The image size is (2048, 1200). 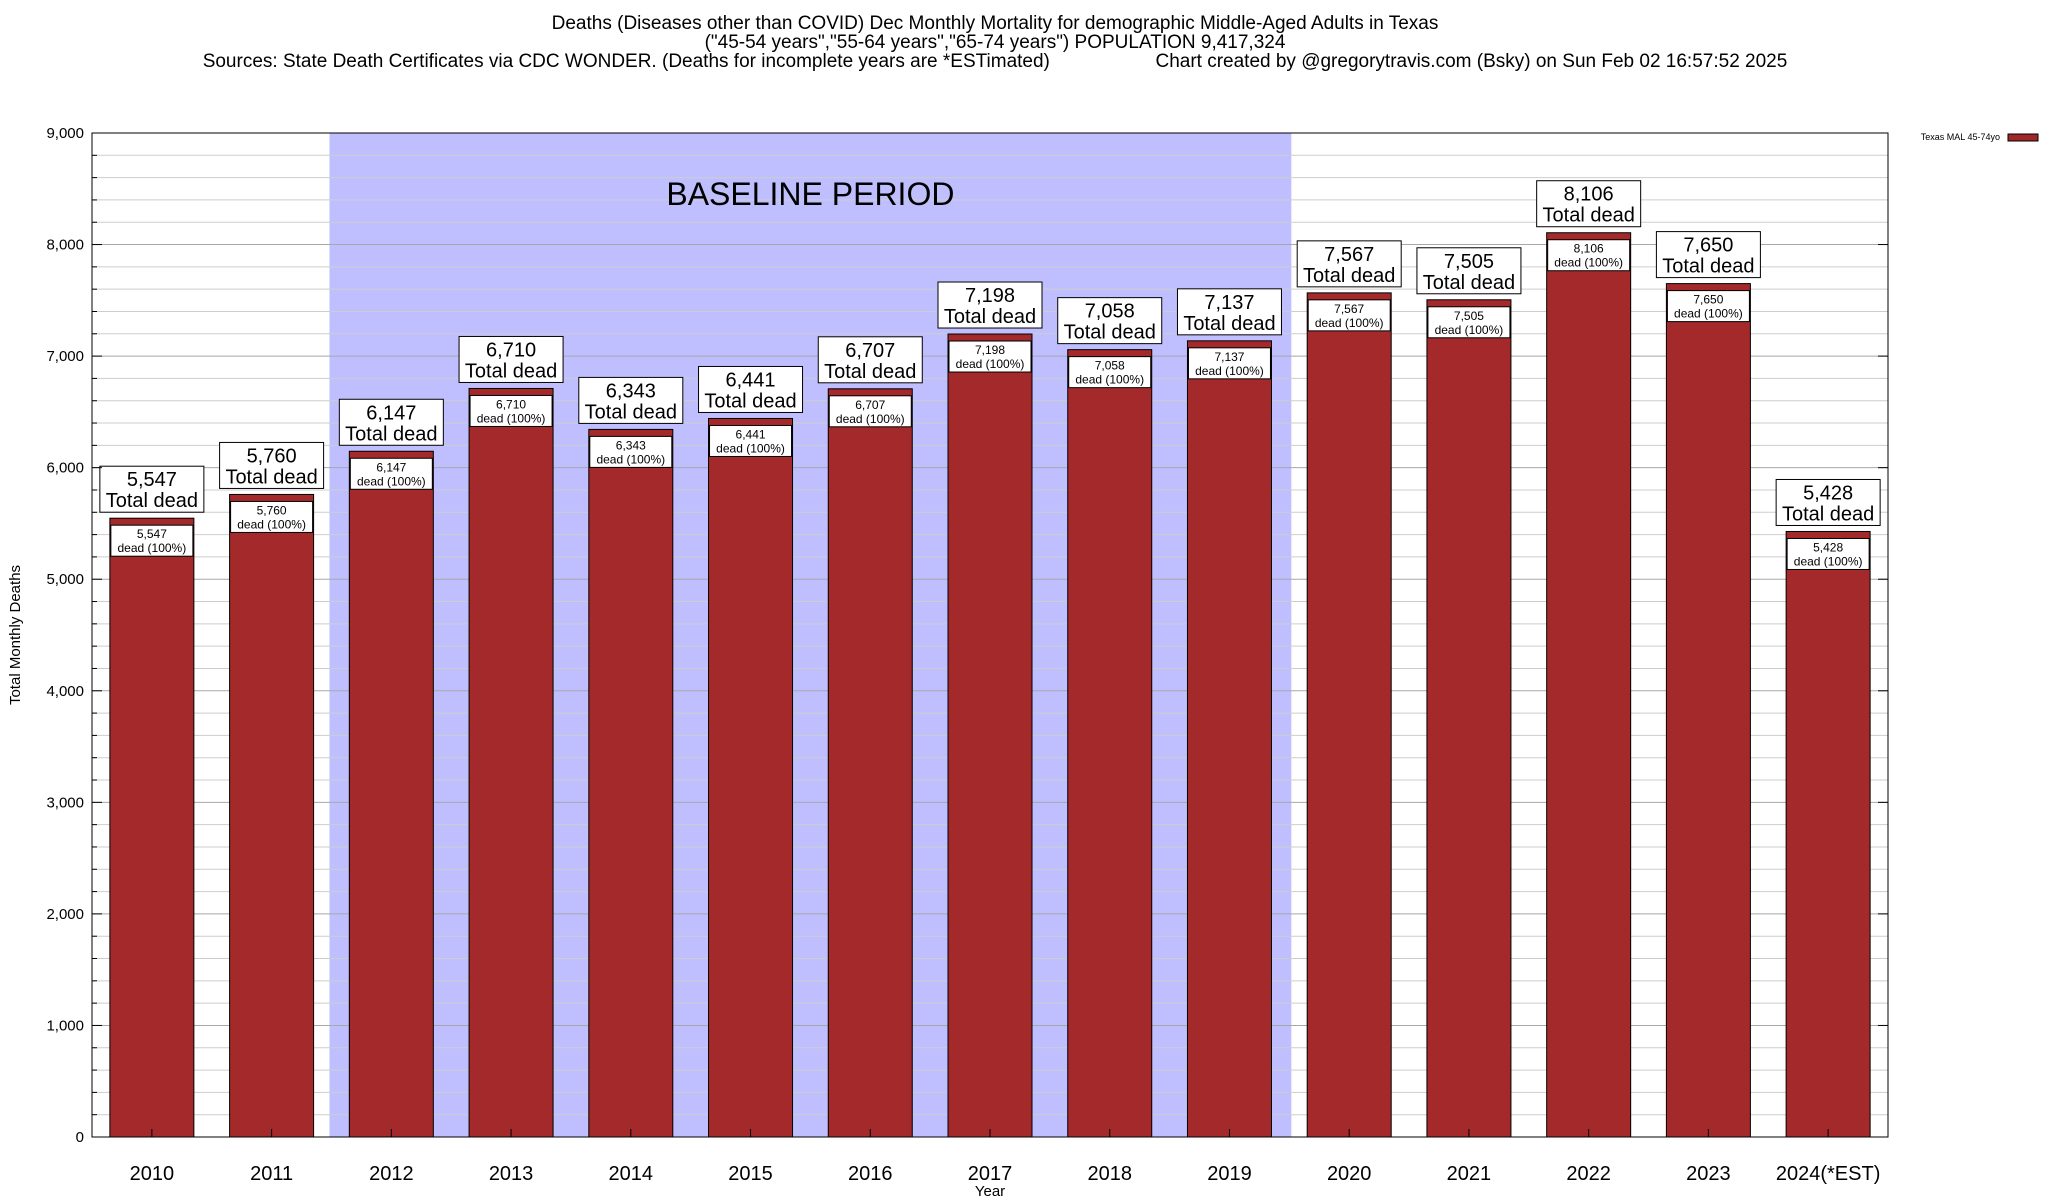 I want to click on x-tick-label: 2016, so click(x=870, y=1174).